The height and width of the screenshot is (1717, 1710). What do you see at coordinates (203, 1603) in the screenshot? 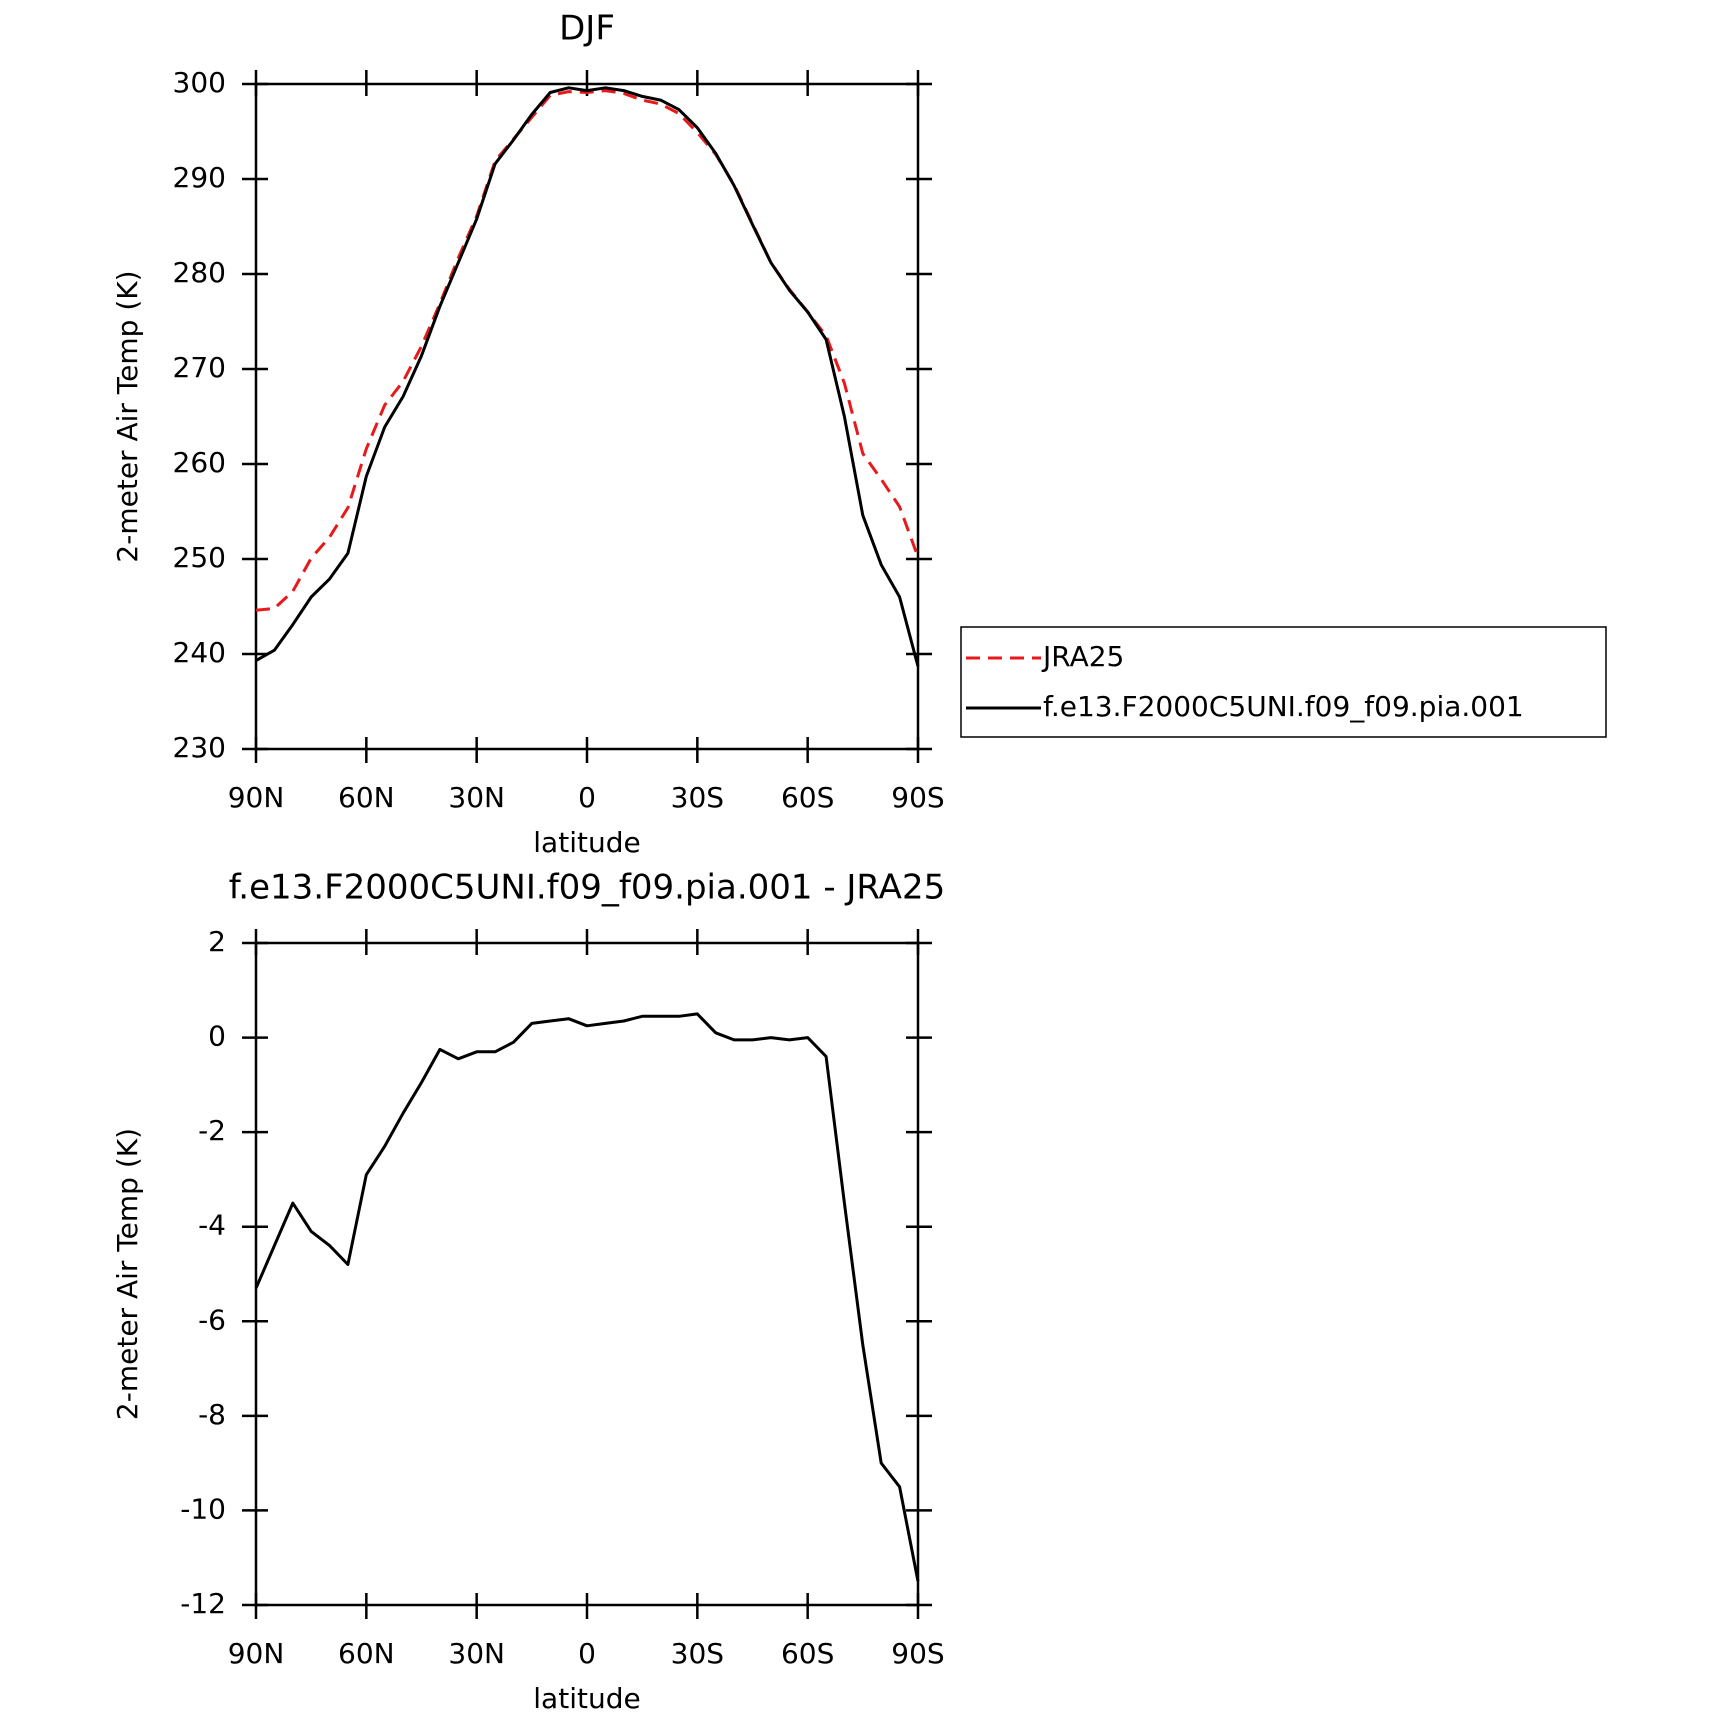
I see `y-tick-label: -12` at bounding box center [203, 1603].